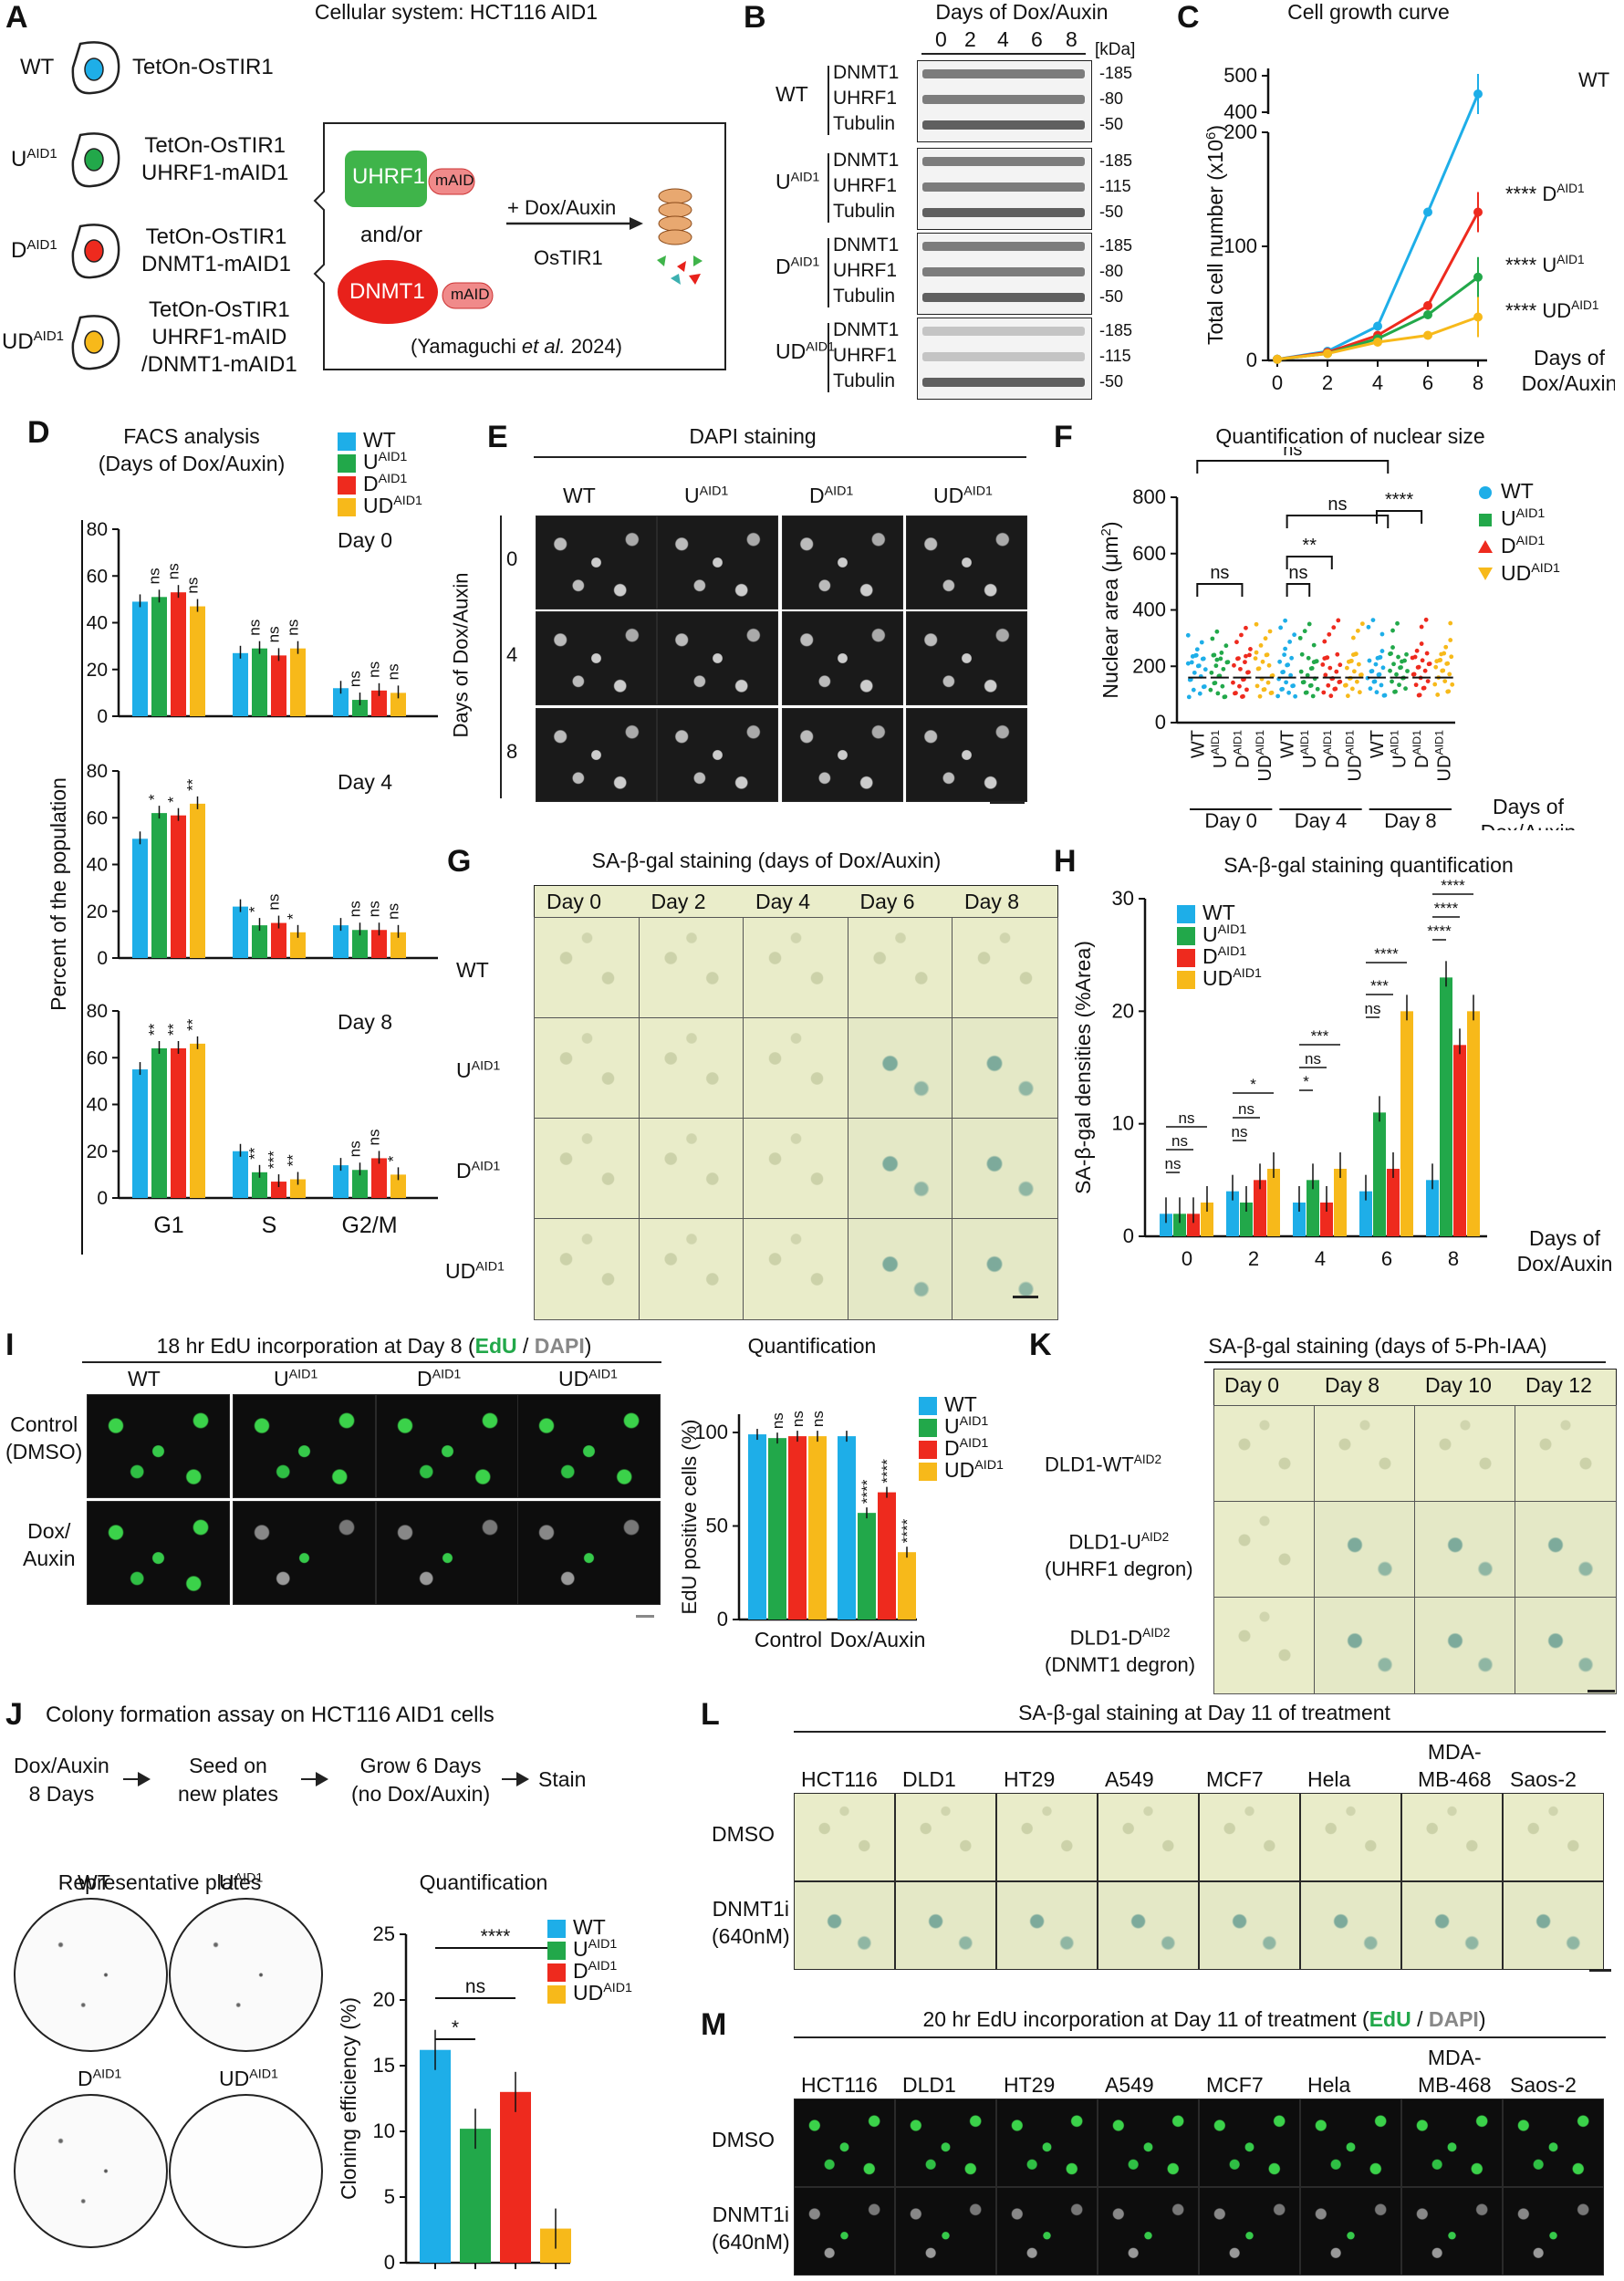 This screenshot has height=2281, width=1624. Describe the element at coordinates (241, 1882) in the screenshot. I see `j-plate-label: UAID1` at that location.